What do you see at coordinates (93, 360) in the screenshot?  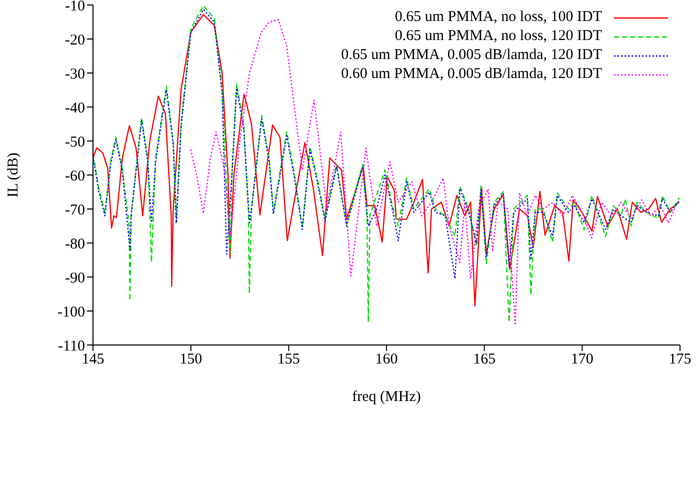 I see `x-tick-label: 145` at bounding box center [93, 360].